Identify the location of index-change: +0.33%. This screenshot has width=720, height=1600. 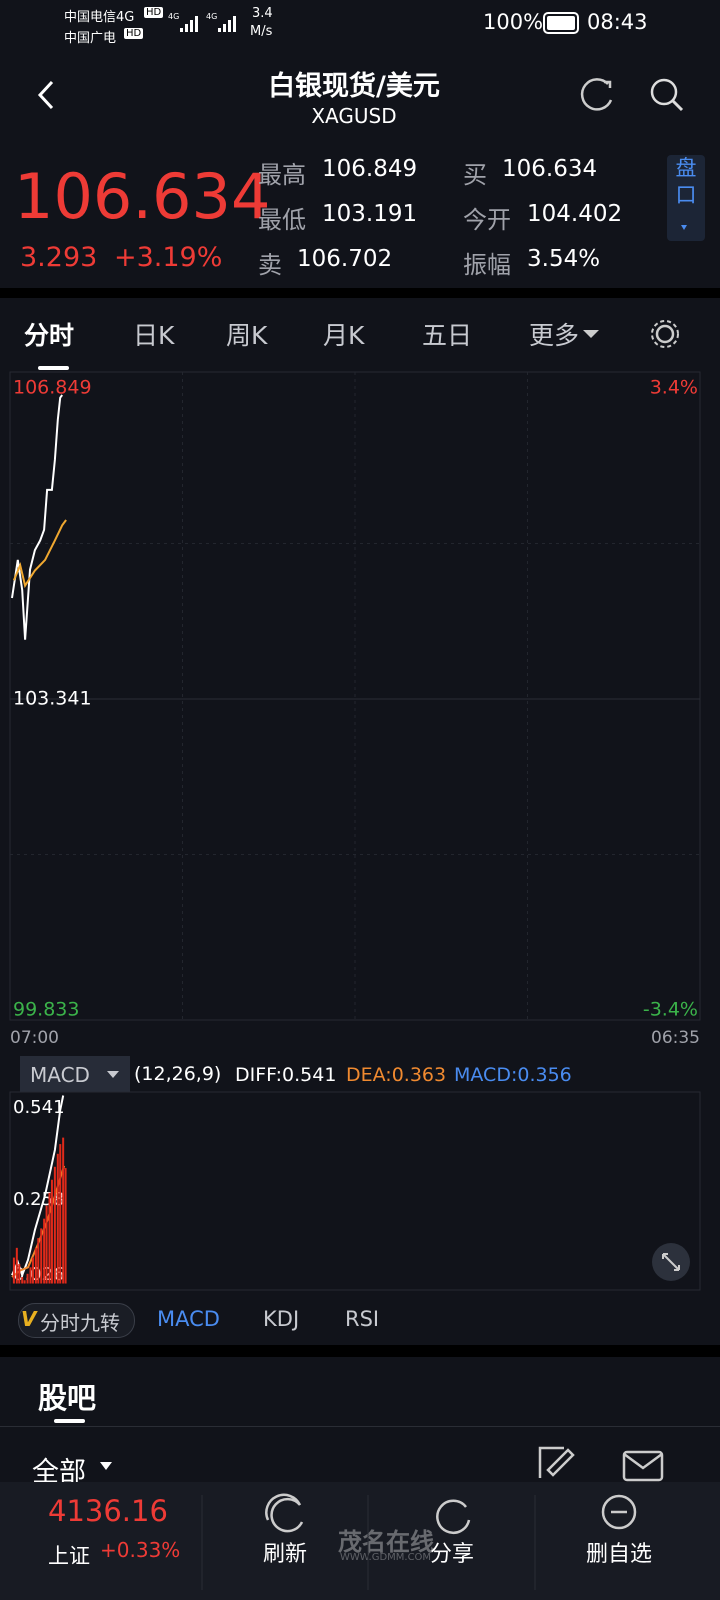
(140, 1550).